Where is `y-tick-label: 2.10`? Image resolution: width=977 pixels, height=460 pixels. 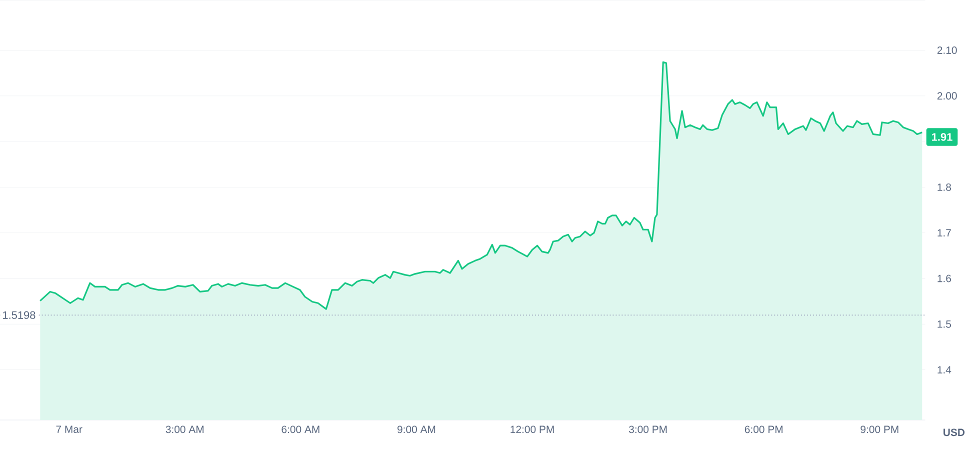
y-tick-label: 2.10 is located at coordinates (947, 50).